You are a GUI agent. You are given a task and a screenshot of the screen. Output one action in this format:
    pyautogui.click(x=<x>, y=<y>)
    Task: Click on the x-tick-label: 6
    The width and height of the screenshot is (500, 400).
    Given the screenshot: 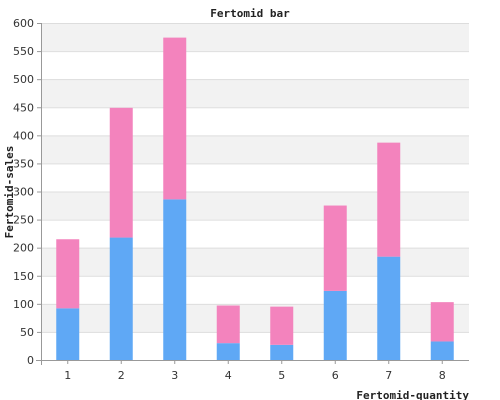 What is the action you would take?
    pyautogui.click(x=335, y=375)
    